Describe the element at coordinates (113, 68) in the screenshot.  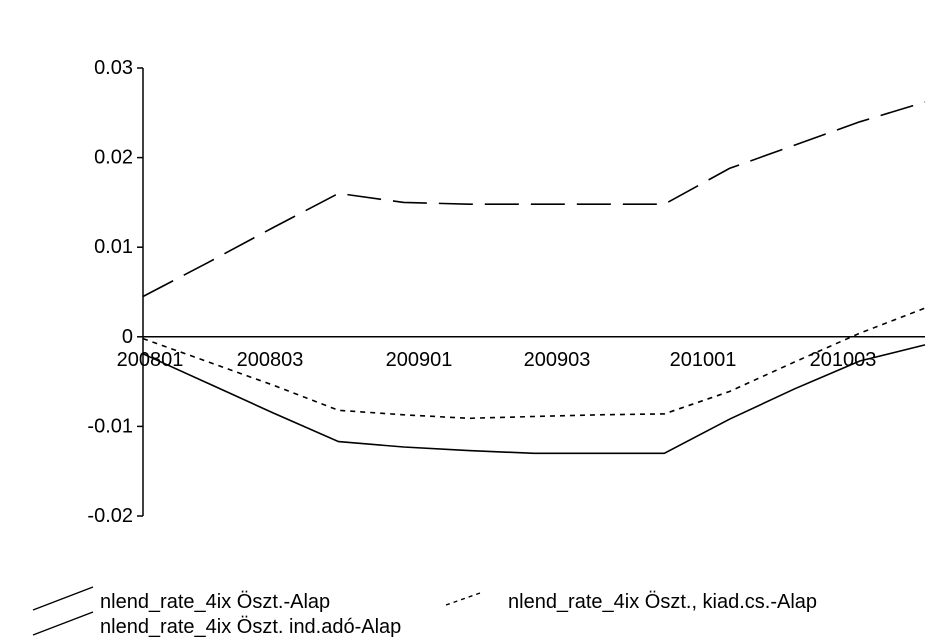
I see `y-tick-label: 0.03` at that location.